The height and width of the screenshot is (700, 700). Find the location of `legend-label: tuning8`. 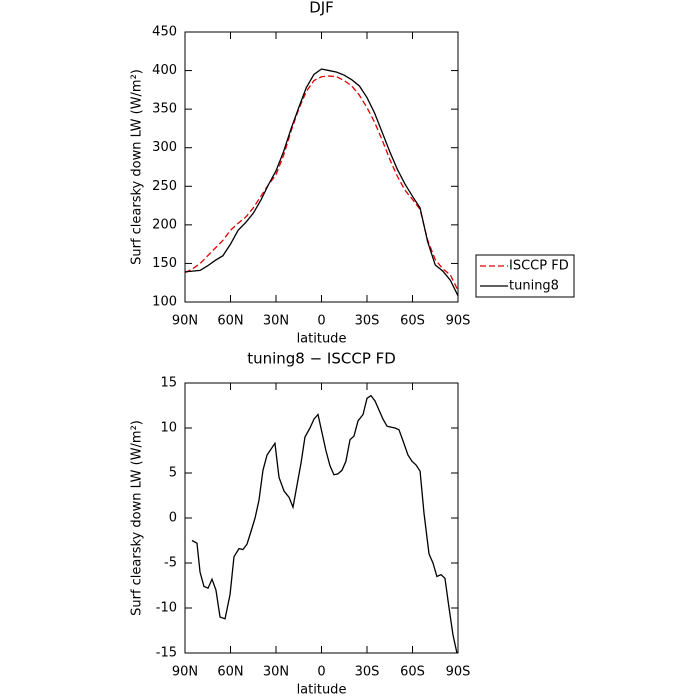

legend-label: tuning8 is located at coordinates (534, 286).